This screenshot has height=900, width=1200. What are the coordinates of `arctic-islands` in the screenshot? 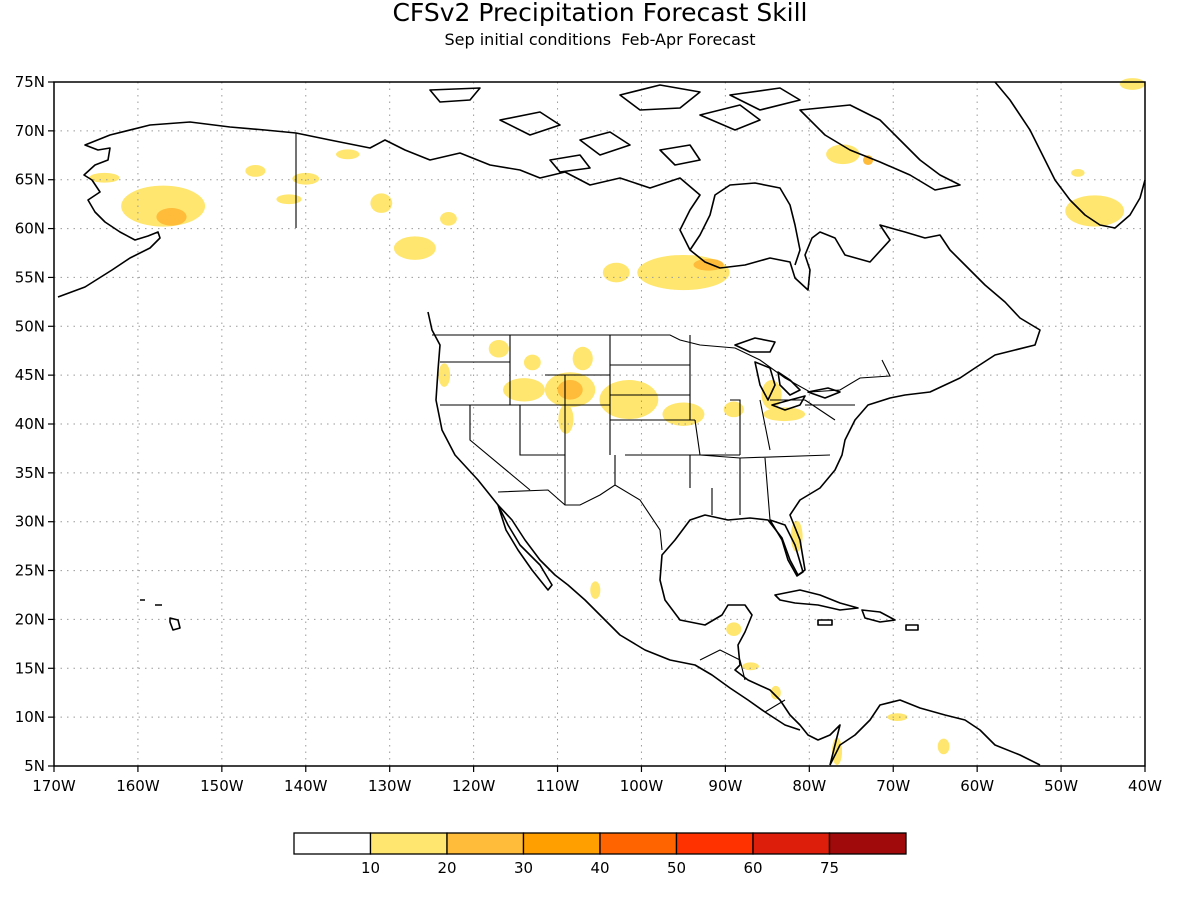 It's located at (695, 137).